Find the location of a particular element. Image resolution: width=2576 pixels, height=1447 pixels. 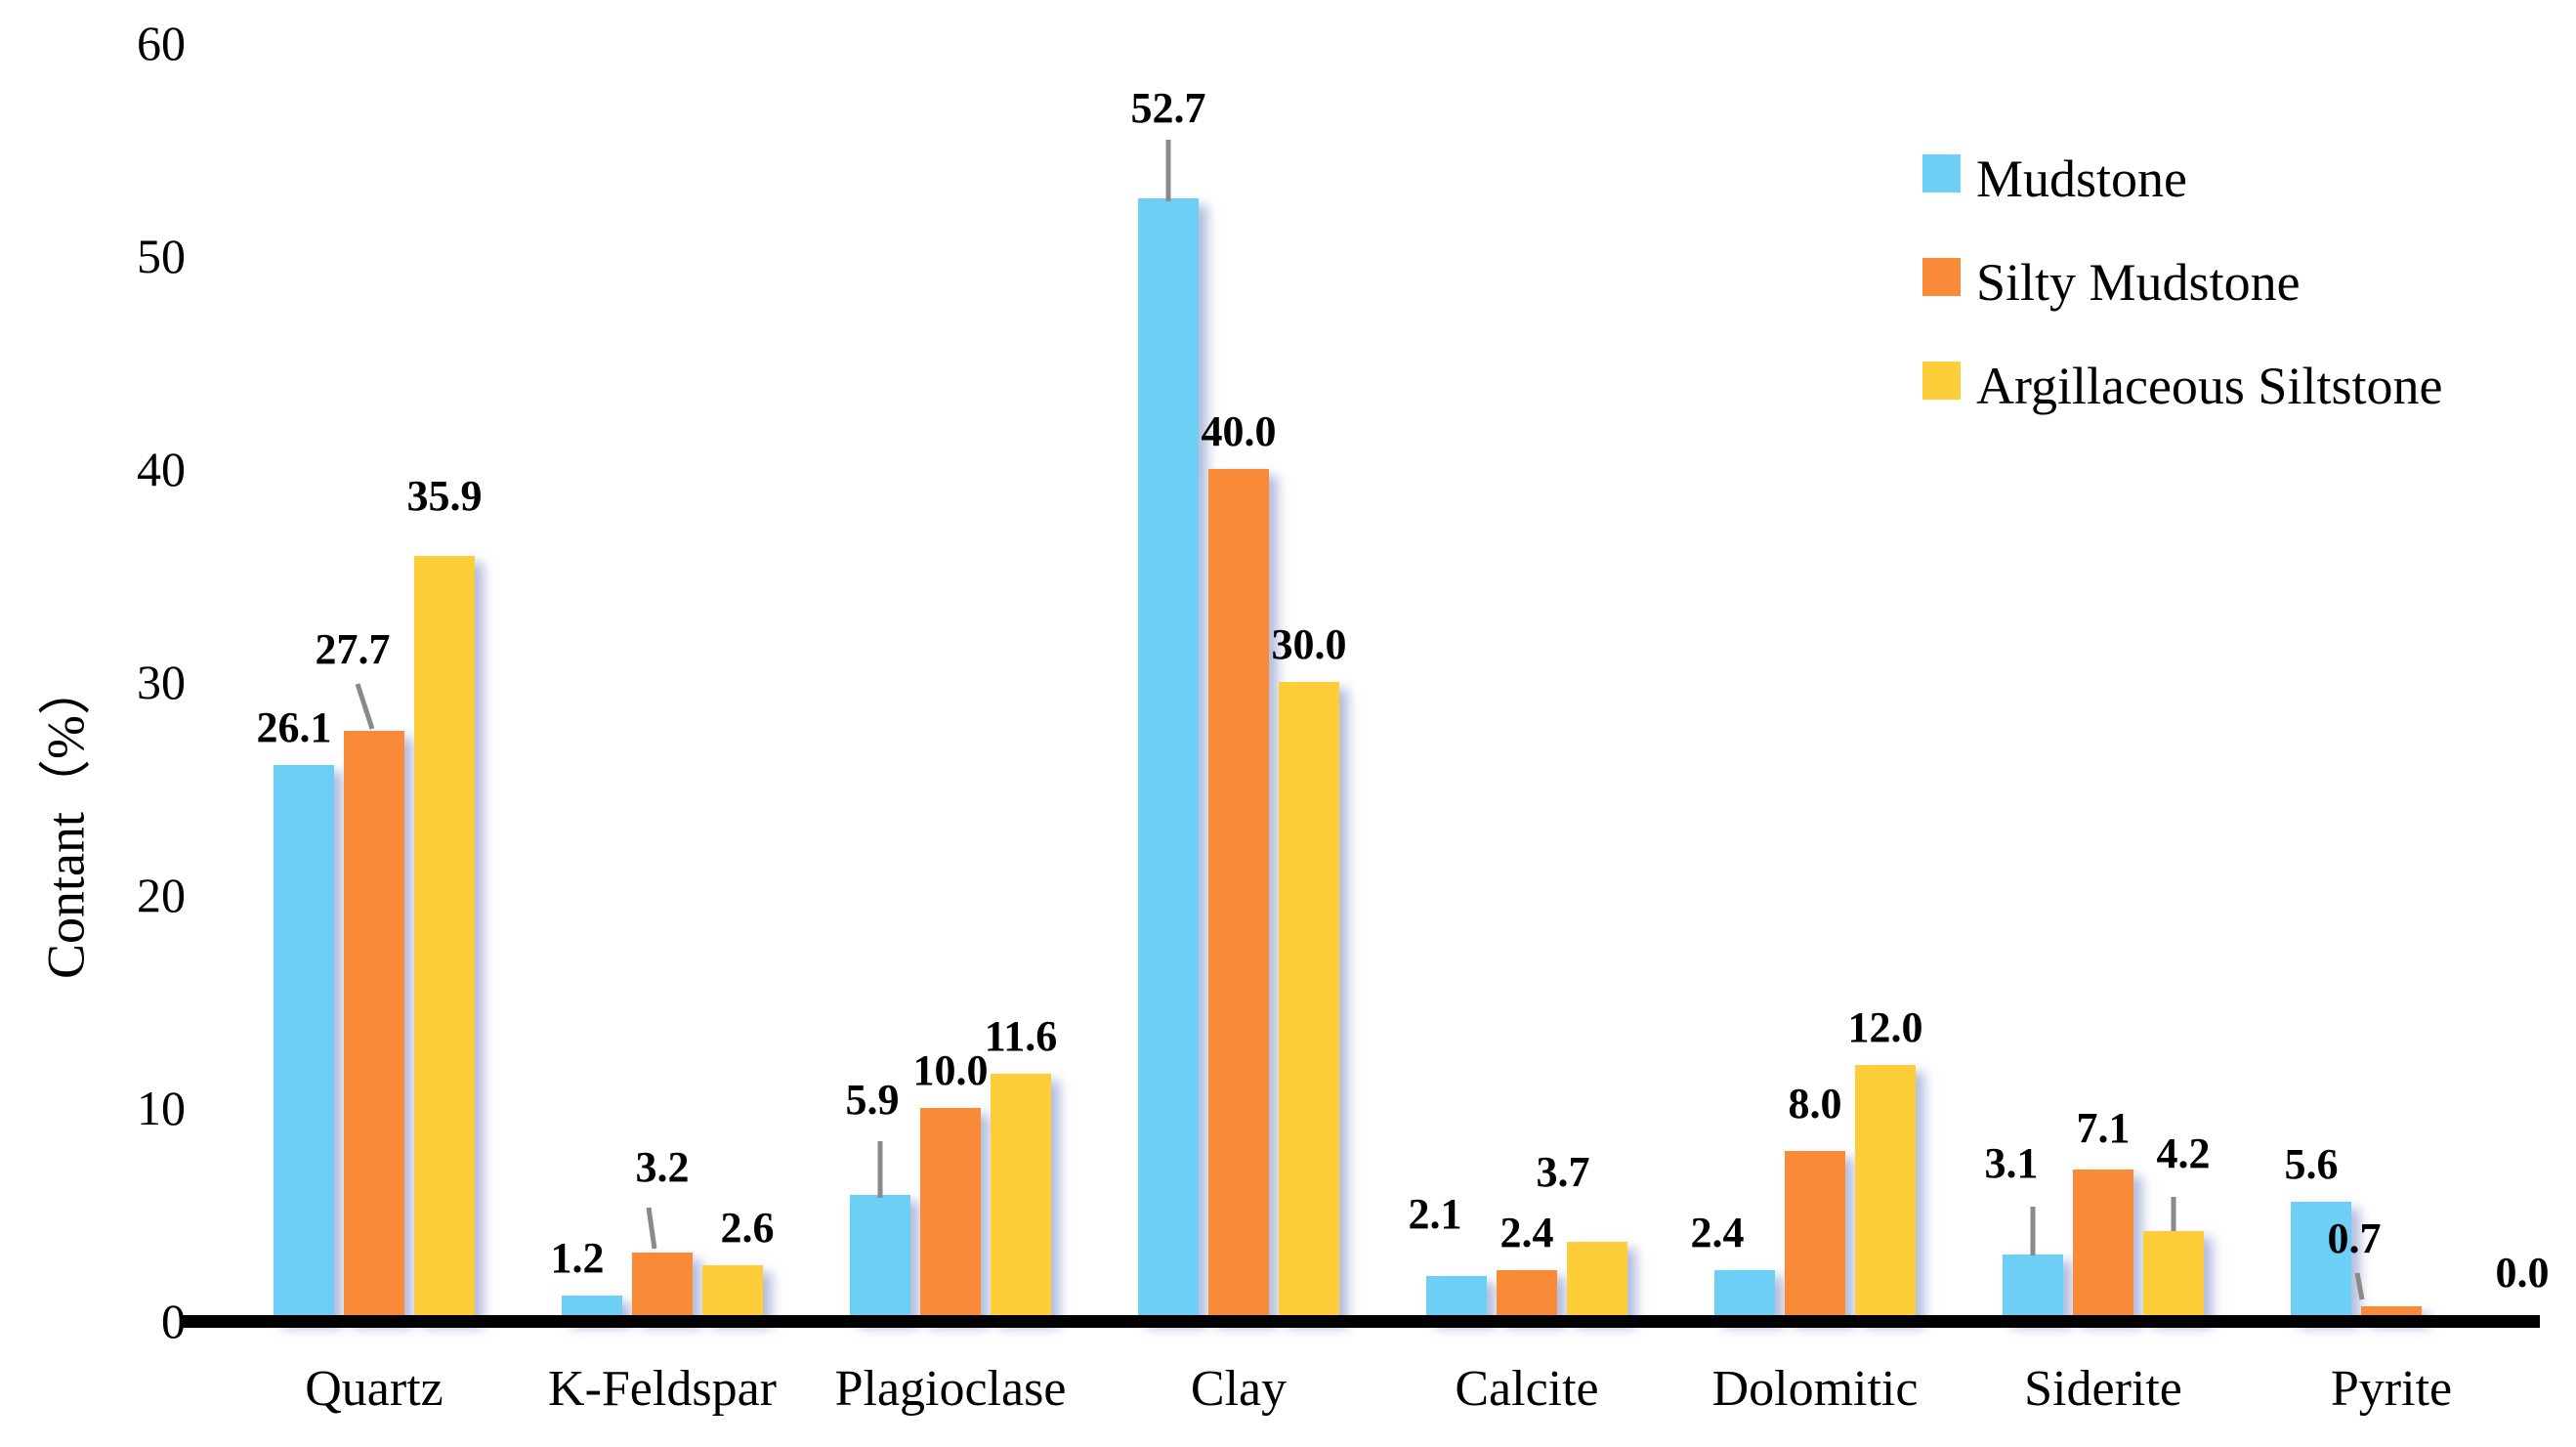

legend-item-silty-mudstone: Silty Mudstone is located at coordinates (2111, 282).